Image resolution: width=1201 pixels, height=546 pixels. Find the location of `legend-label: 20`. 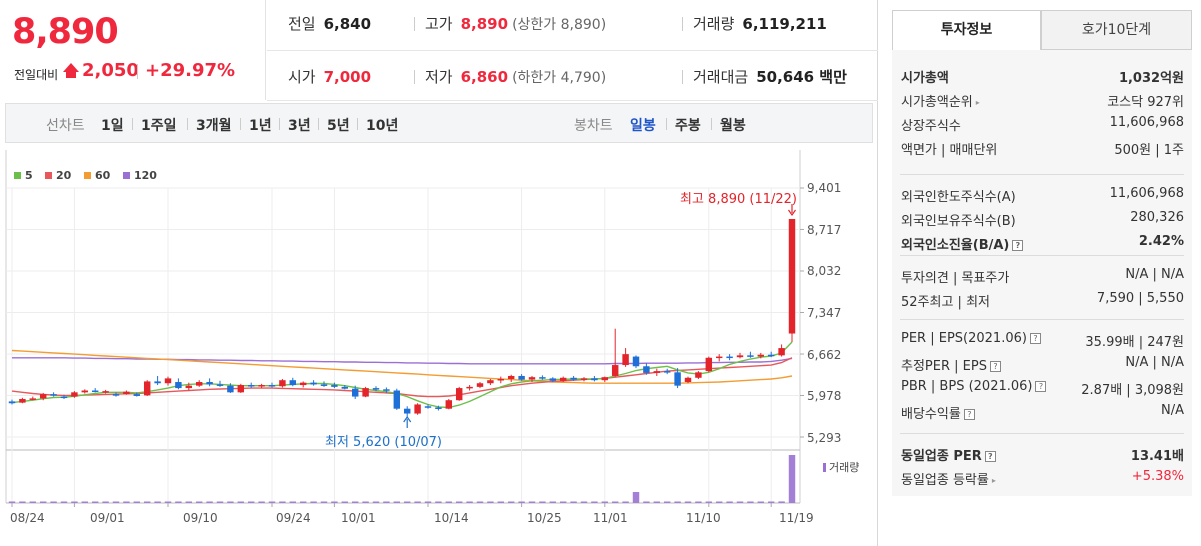

legend-label: 20 is located at coordinates (64, 175).